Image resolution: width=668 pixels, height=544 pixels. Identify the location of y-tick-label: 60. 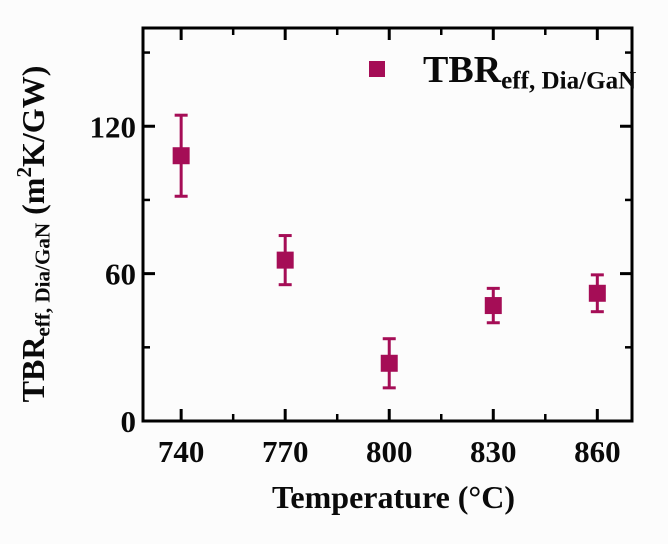
(120, 274).